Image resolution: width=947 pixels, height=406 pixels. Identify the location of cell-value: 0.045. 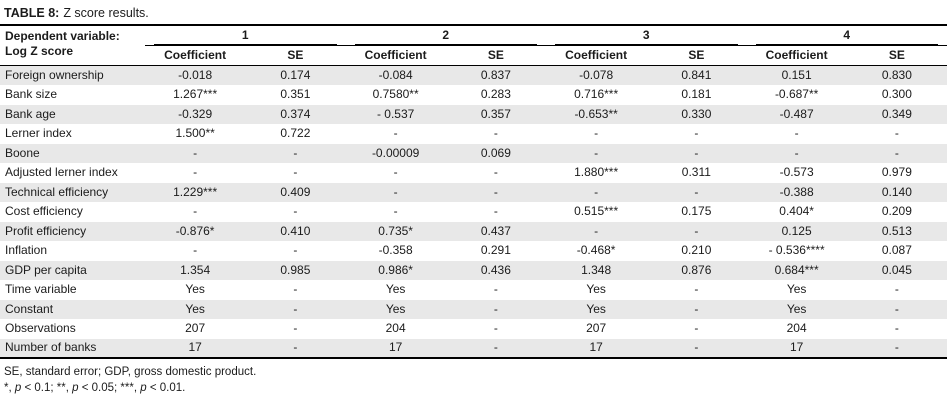
(896, 269).